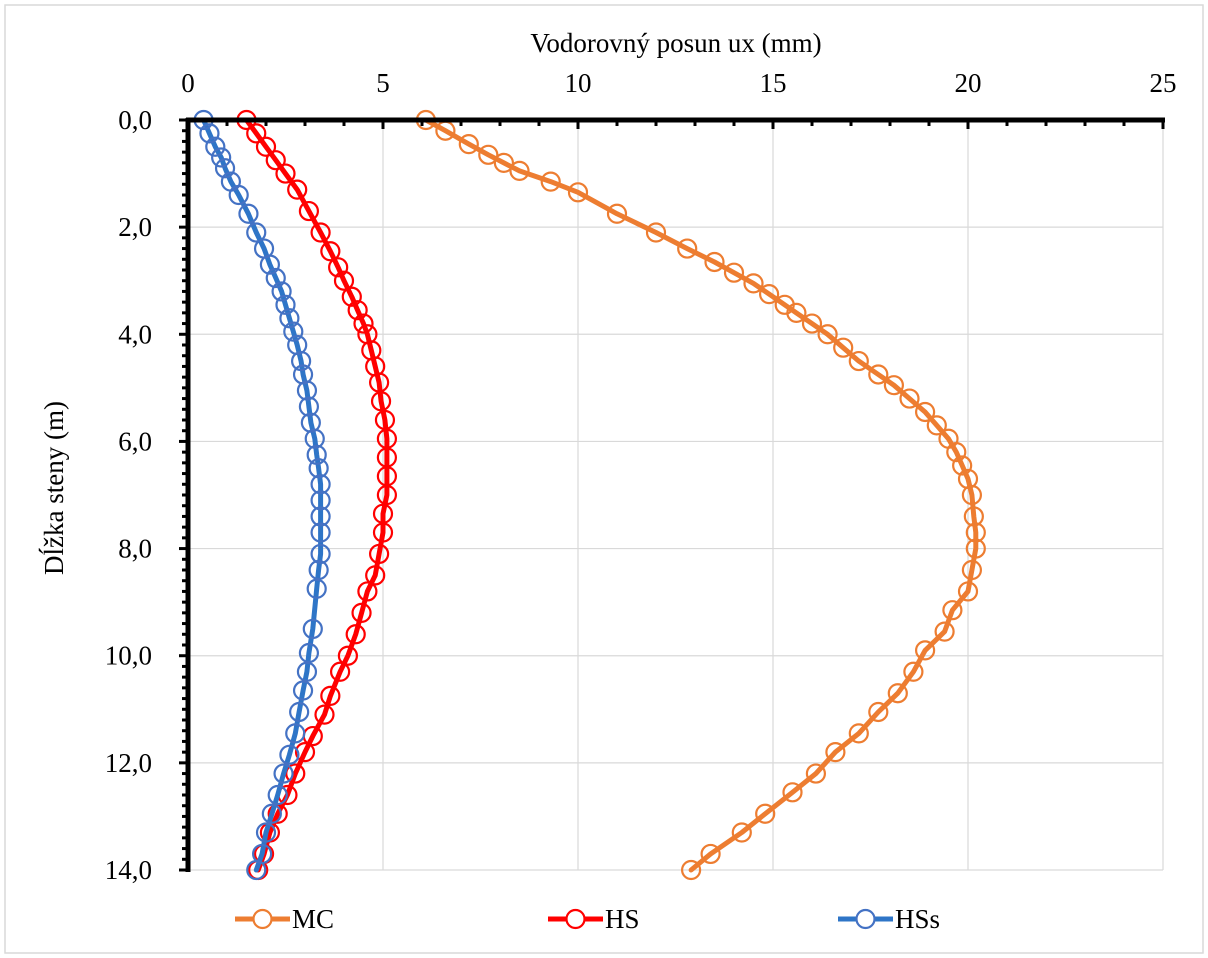 The height and width of the screenshot is (958, 1208). I want to click on series-hss, so click(262, 495).